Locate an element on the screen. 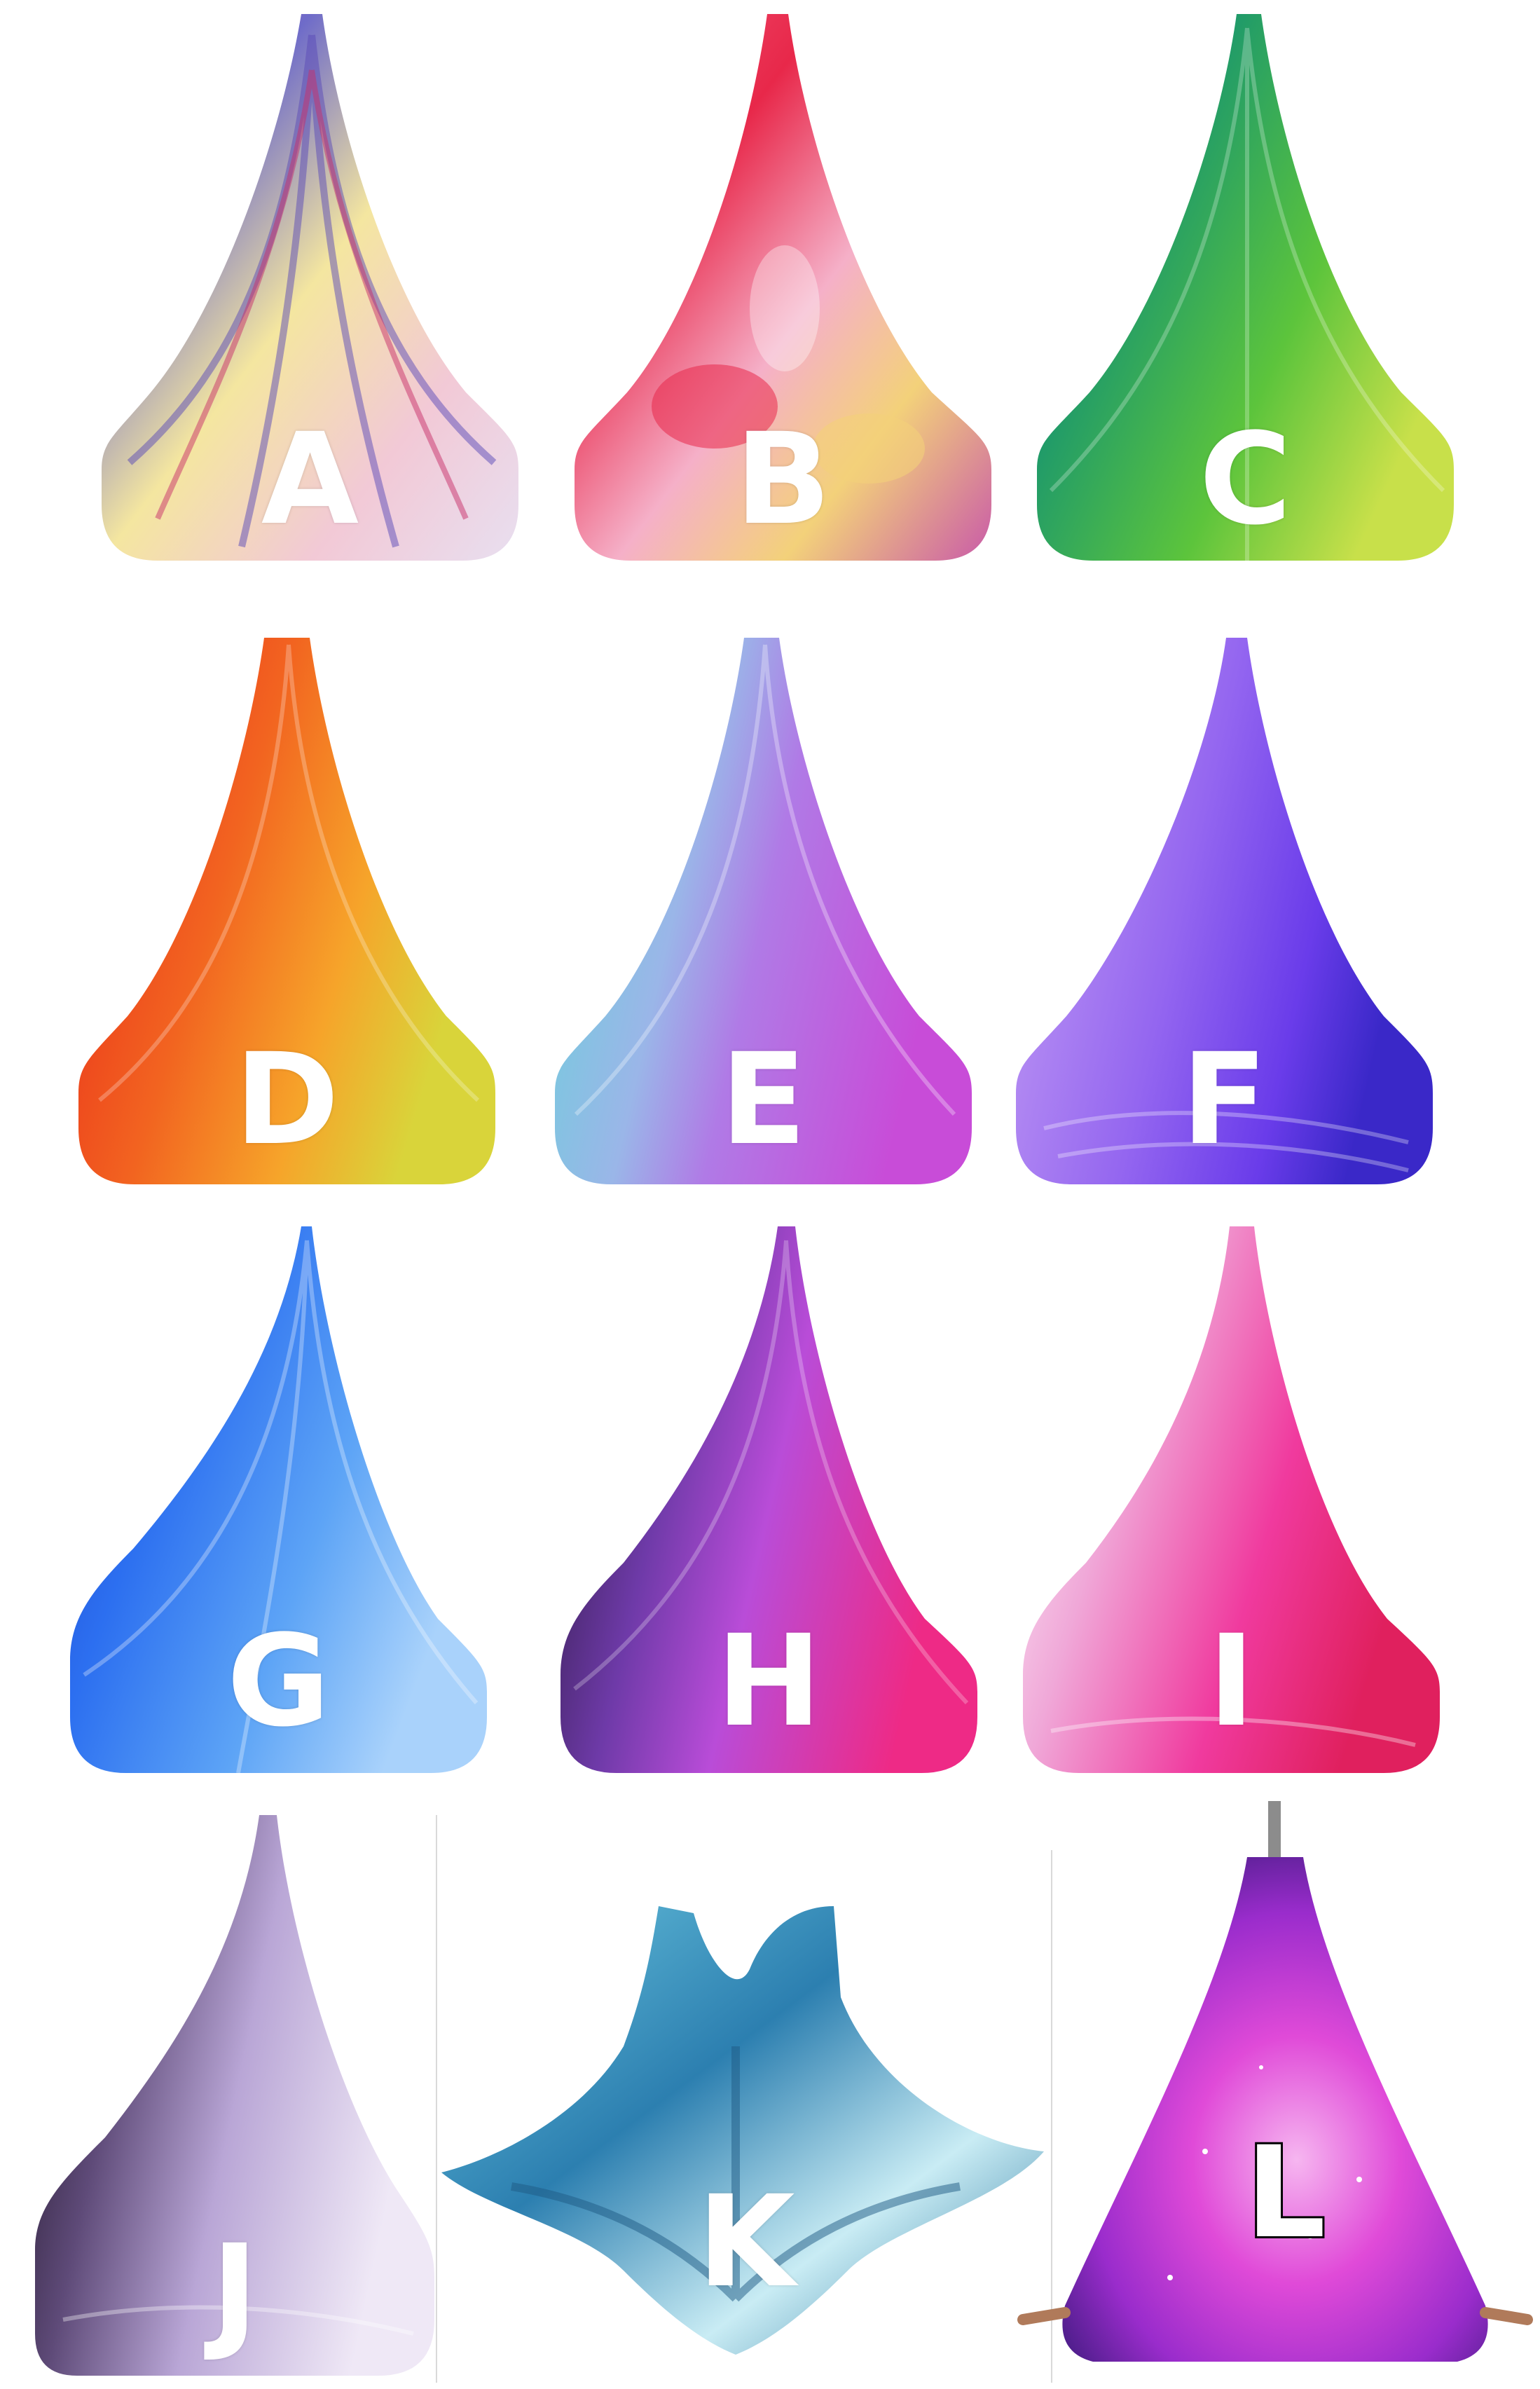 Image resolution: width=1540 pixels, height=2389 pixels. swatch-d: D is located at coordinates (286, 911).